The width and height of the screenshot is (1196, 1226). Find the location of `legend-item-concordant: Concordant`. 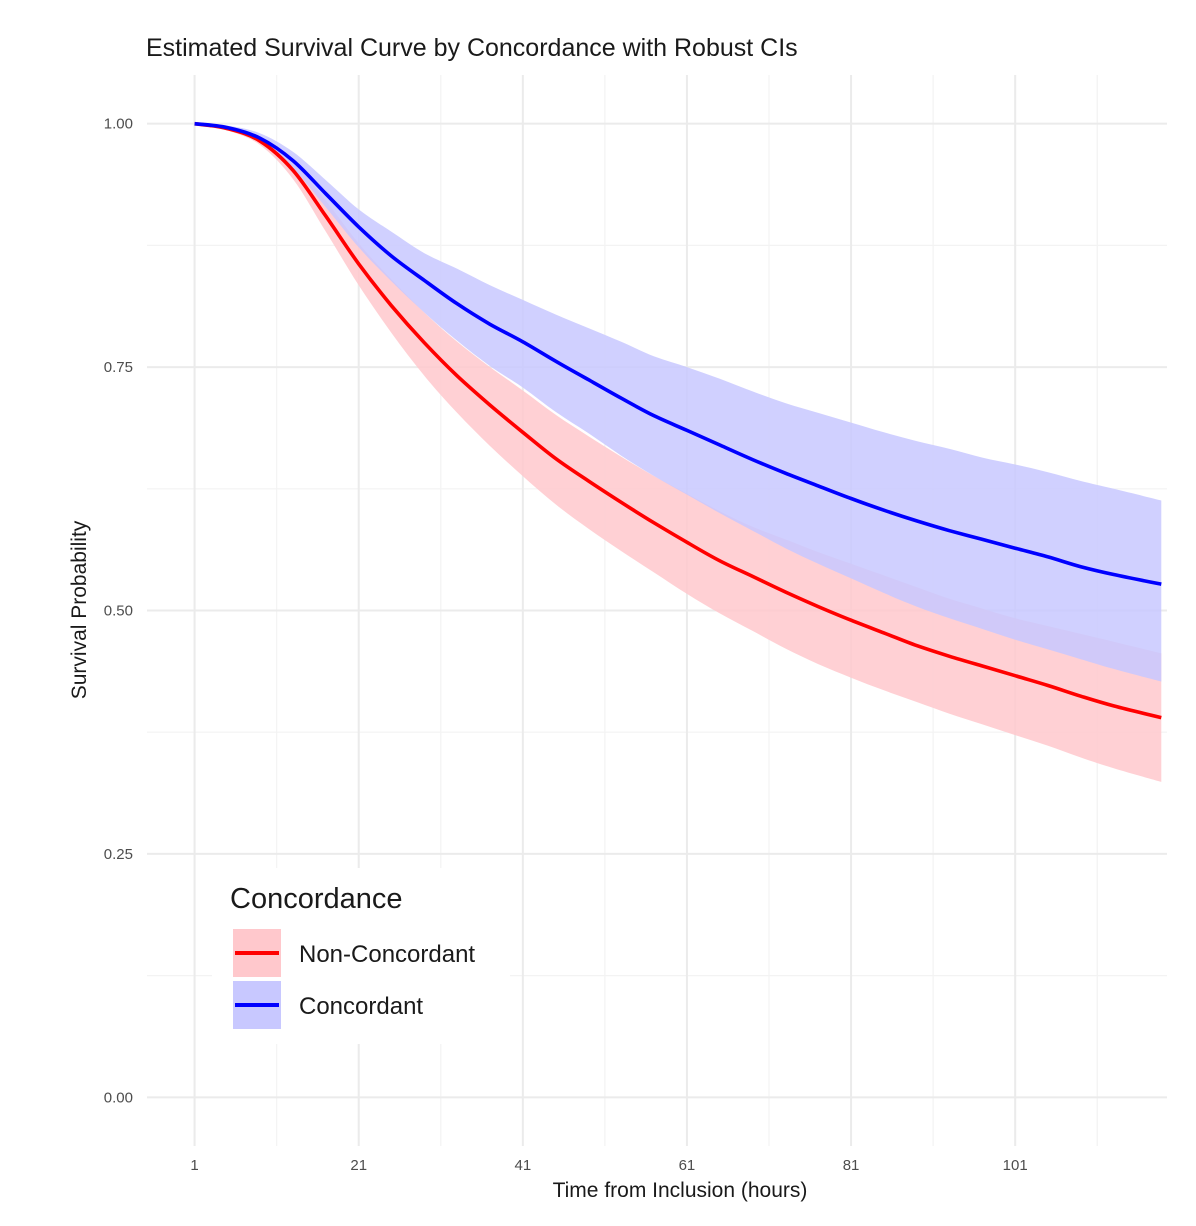

legend-item-concordant: Concordant is located at coordinates (328, 1005).